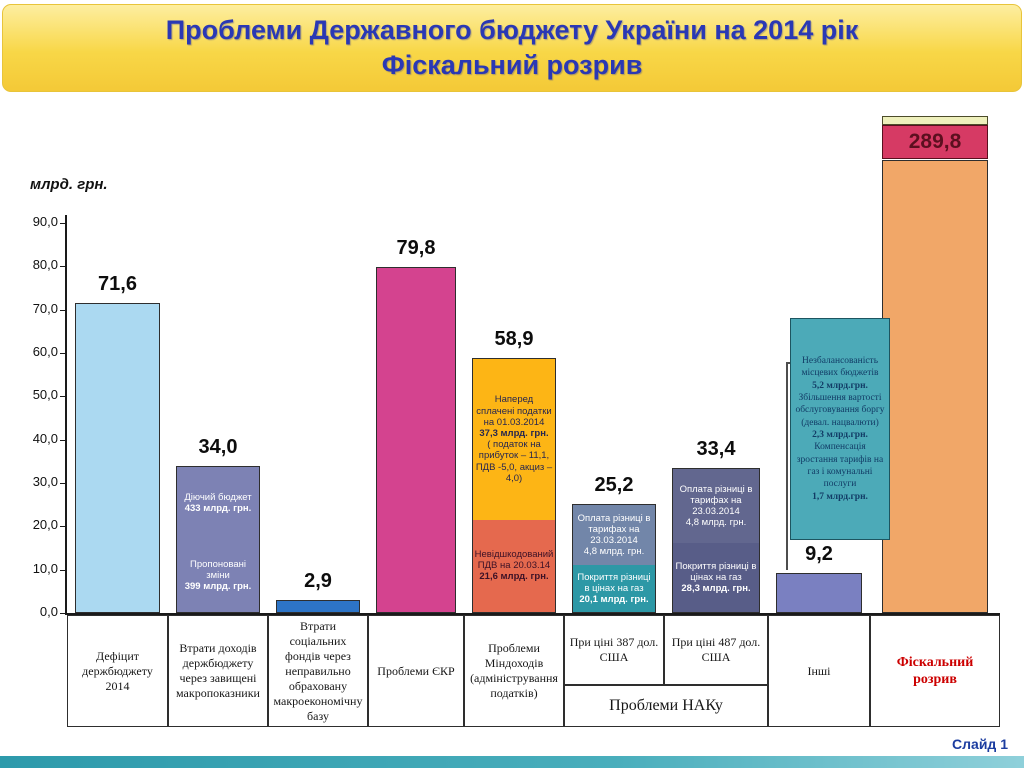  What do you see at coordinates (935, 142) in the screenshot?
I see `bar-value-box: 289,8` at bounding box center [935, 142].